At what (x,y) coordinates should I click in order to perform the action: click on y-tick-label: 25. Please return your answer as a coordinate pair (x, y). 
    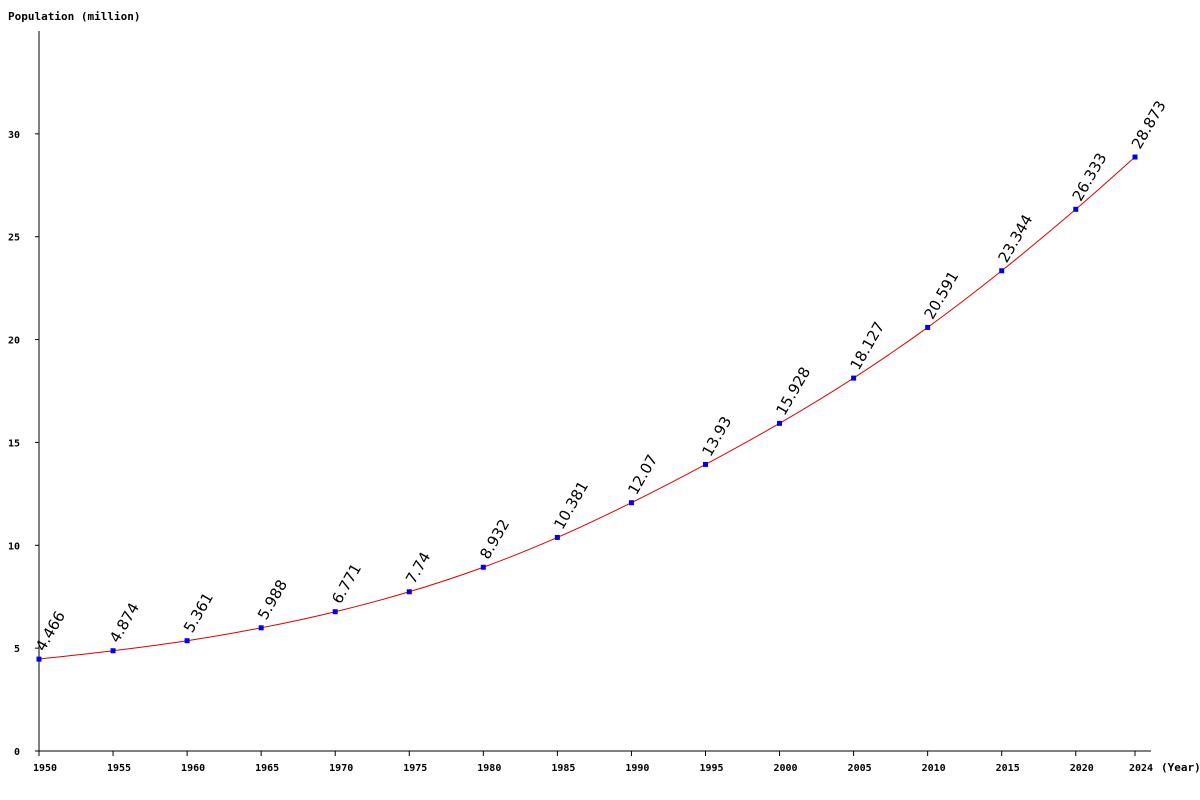
    Looking at the image, I should click on (14, 238).